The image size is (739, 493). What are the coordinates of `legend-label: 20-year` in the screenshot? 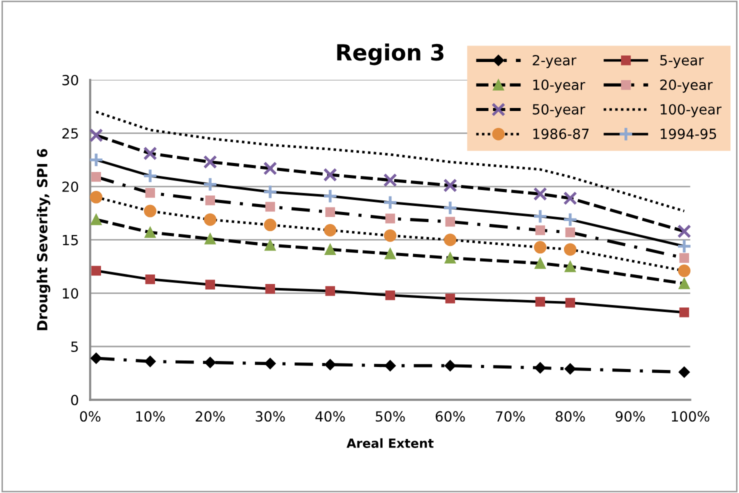 It's located at (686, 86).